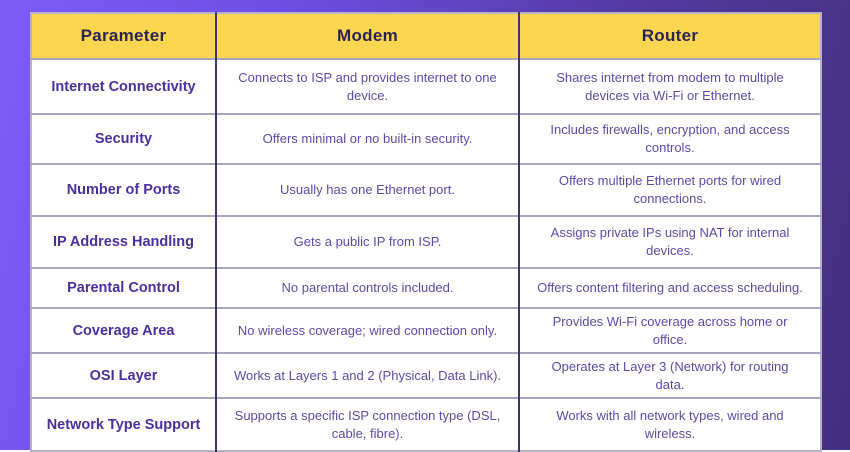  I want to click on row-label-security: Security, so click(123, 138).